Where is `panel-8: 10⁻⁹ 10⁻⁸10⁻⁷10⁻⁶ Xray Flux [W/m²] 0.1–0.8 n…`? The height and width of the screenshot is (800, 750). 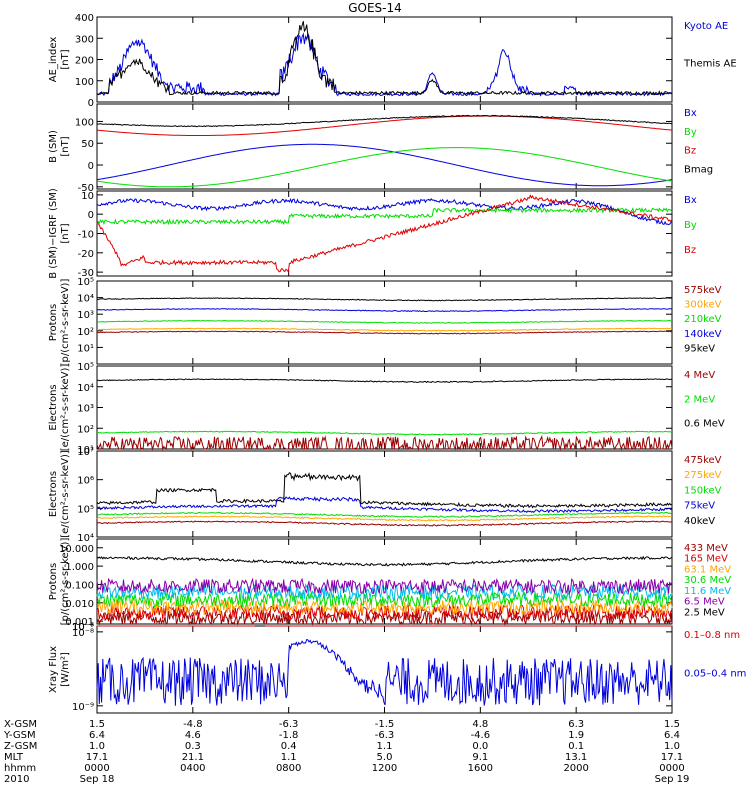
panel-8: 10⁻⁹ 10⁻⁸10⁻⁷10⁻⁶ Xray Flux [W/m²] 0.1–0.8 n… is located at coordinates (397, 668).